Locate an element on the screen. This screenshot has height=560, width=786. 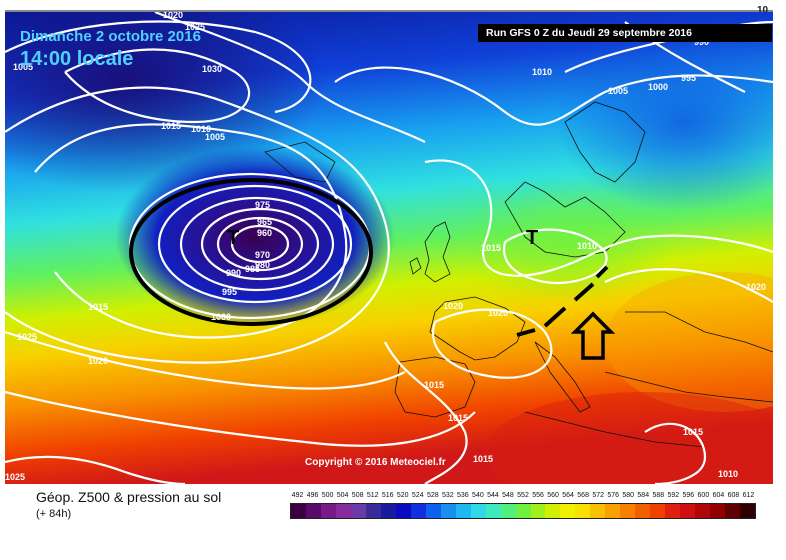
color-scale-value: 496 is located at coordinates (312, 495).